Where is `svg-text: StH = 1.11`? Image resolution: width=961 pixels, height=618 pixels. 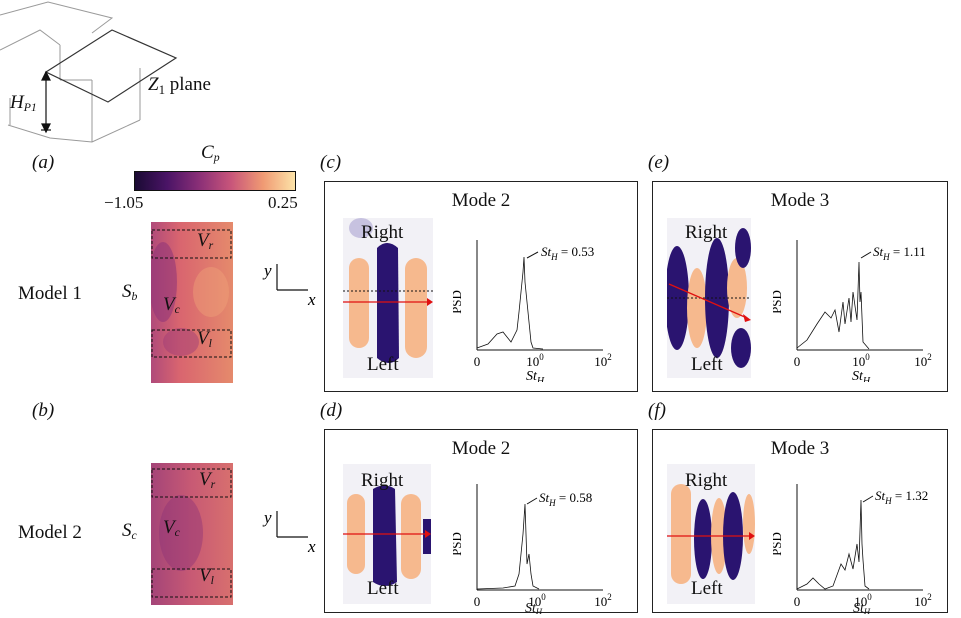
svg-text: StH = 1.11 is located at coordinates (899, 253).